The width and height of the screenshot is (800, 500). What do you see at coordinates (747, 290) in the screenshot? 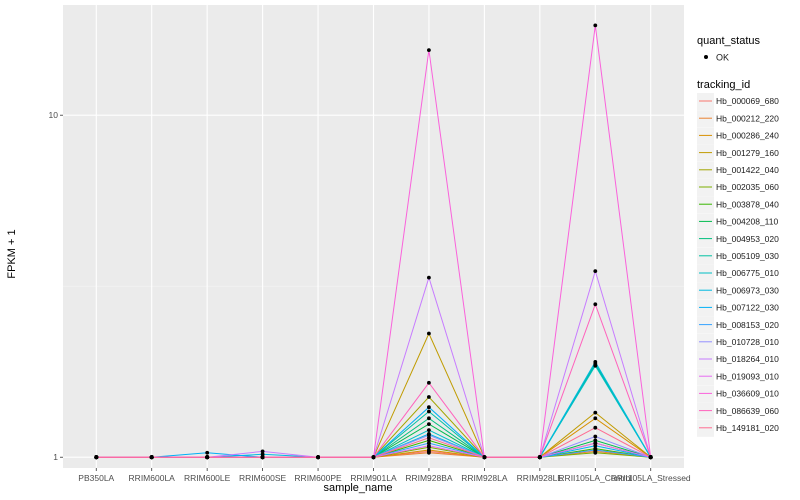
I see `legend-item-label: Hb_006973_030` at bounding box center [747, 290].